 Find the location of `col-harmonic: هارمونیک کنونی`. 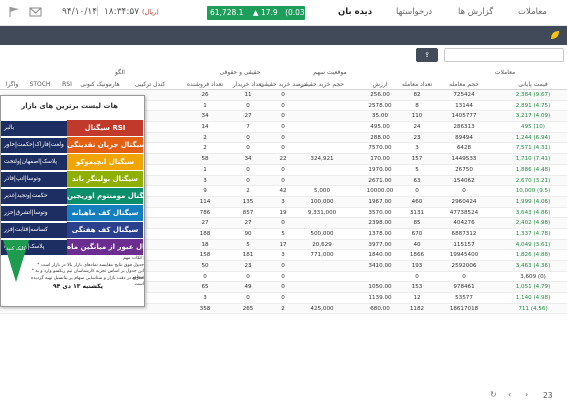

col-harmonic: هارمونیک کنونی is located at coordinates (100, 84).